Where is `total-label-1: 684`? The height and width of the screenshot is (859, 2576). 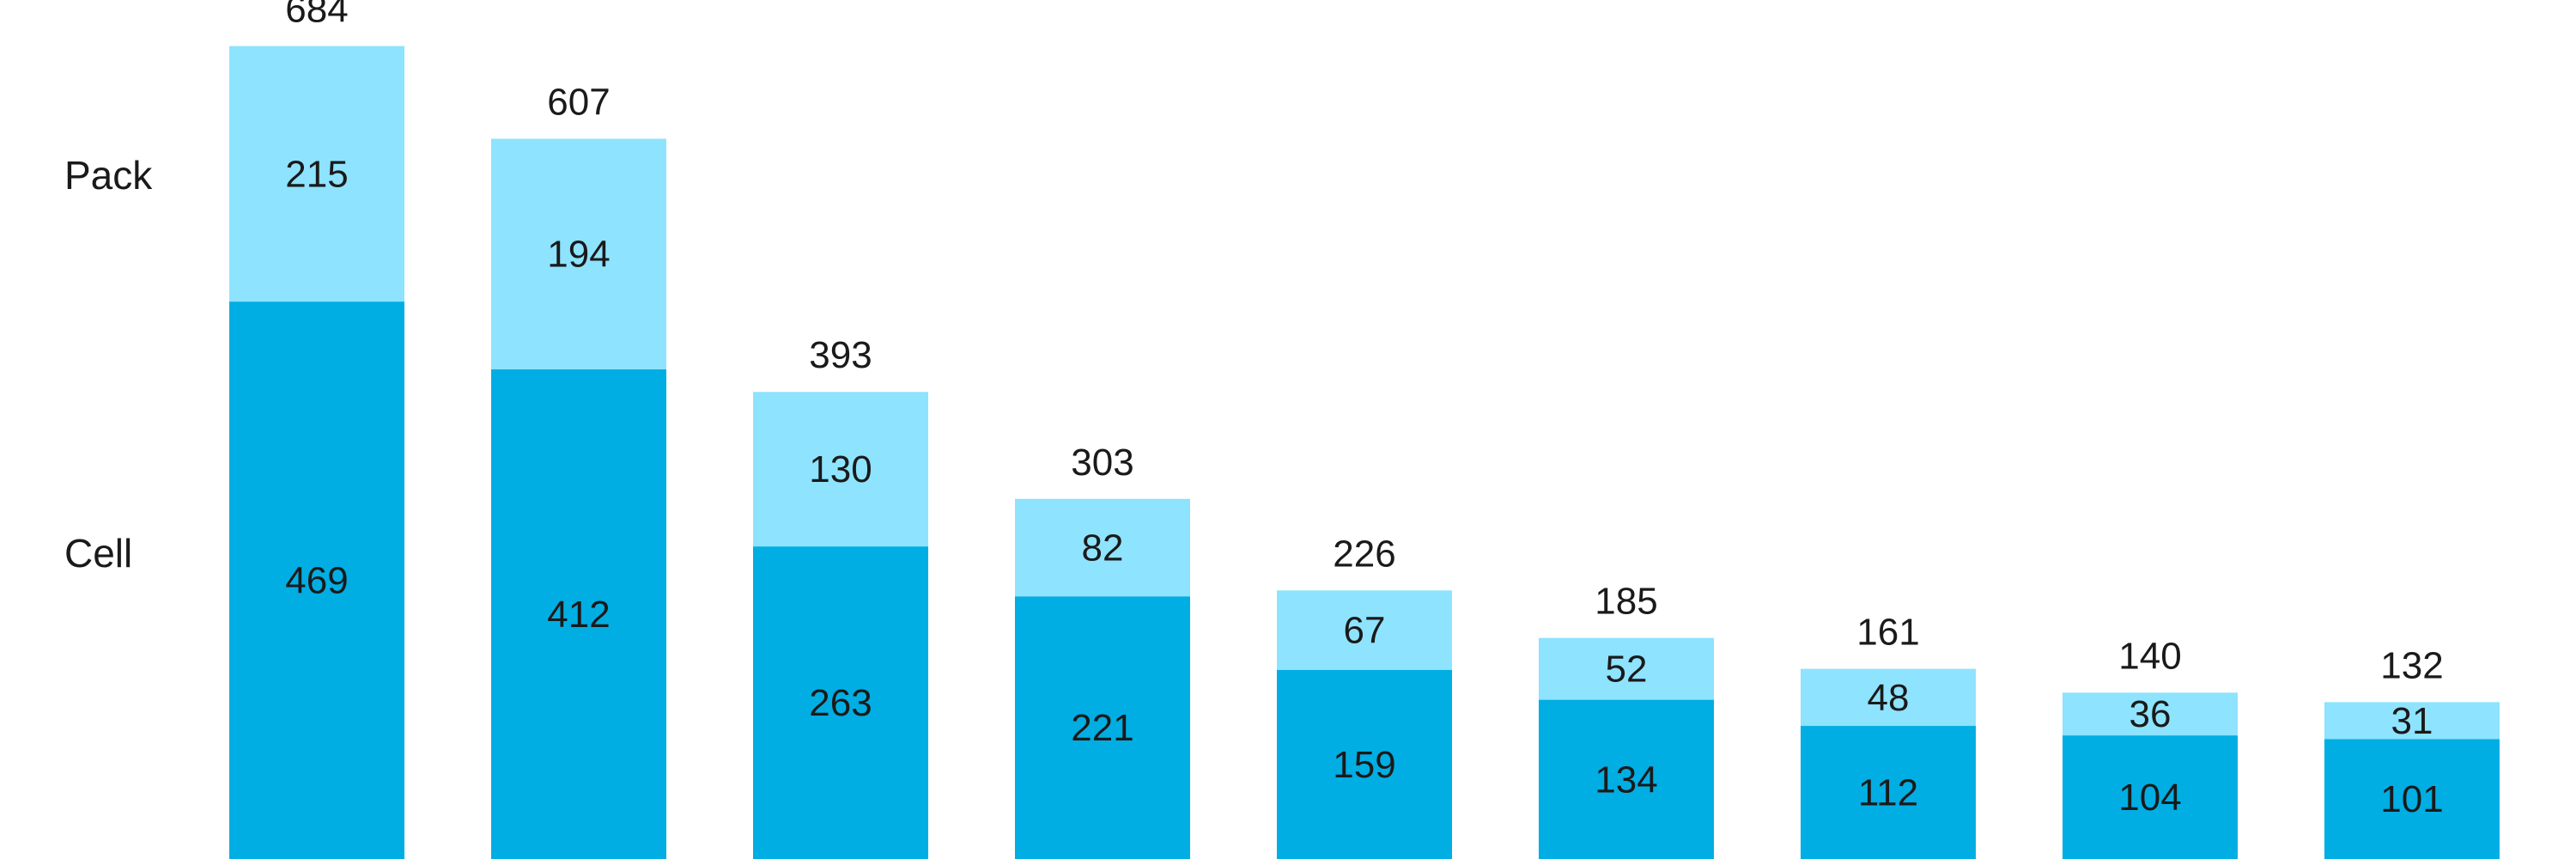
total-label-1: 684 is located at coordinates (316, 15).